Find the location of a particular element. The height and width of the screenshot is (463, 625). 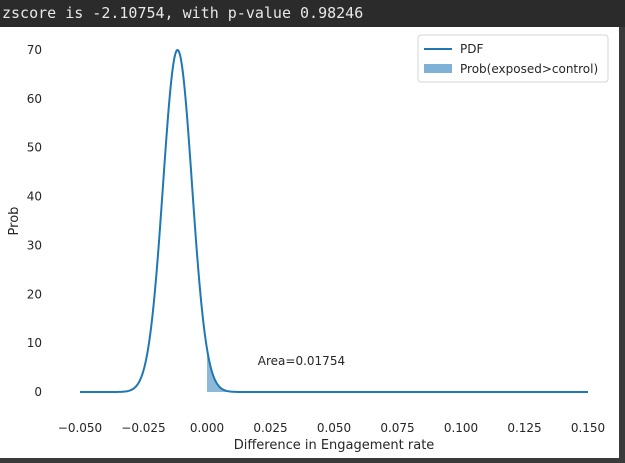

legend-box is located at coordinates (513, 58).